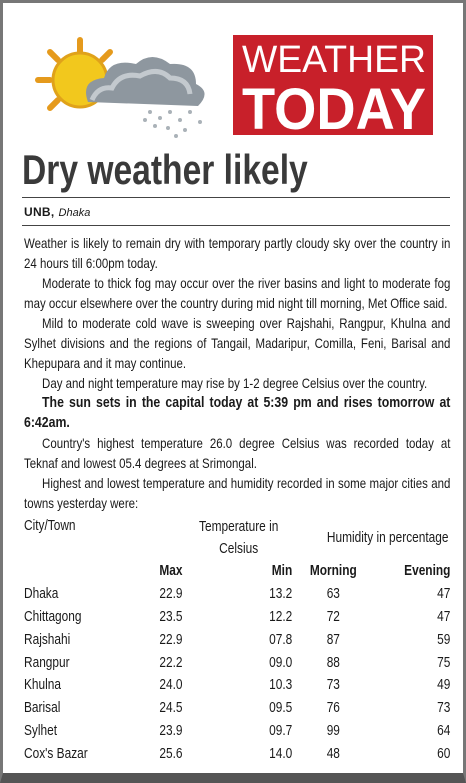 The image size is (466, 783). What do you see at coordinates (56, 753) in the screenshot?
I see `city: Cox's Bazar` at bounding box center [56, 753].